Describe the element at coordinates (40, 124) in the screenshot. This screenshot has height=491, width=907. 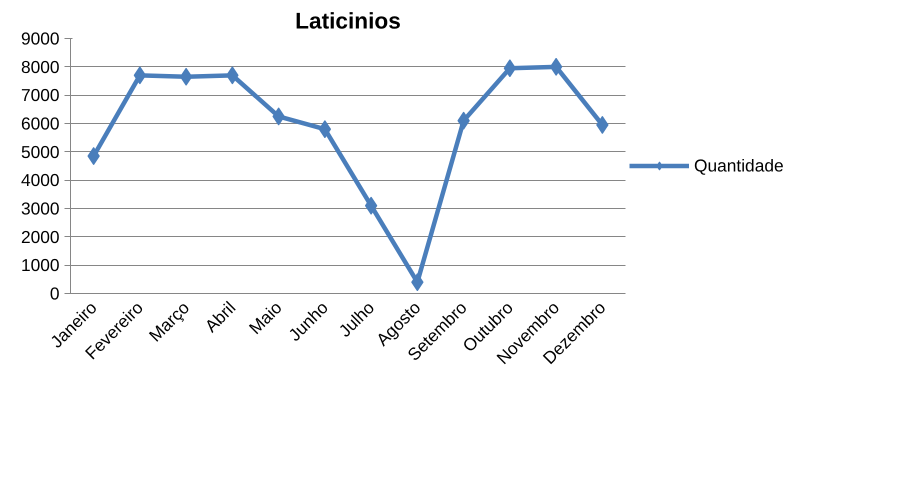
I see `y-tick-label: 6000` at that location.